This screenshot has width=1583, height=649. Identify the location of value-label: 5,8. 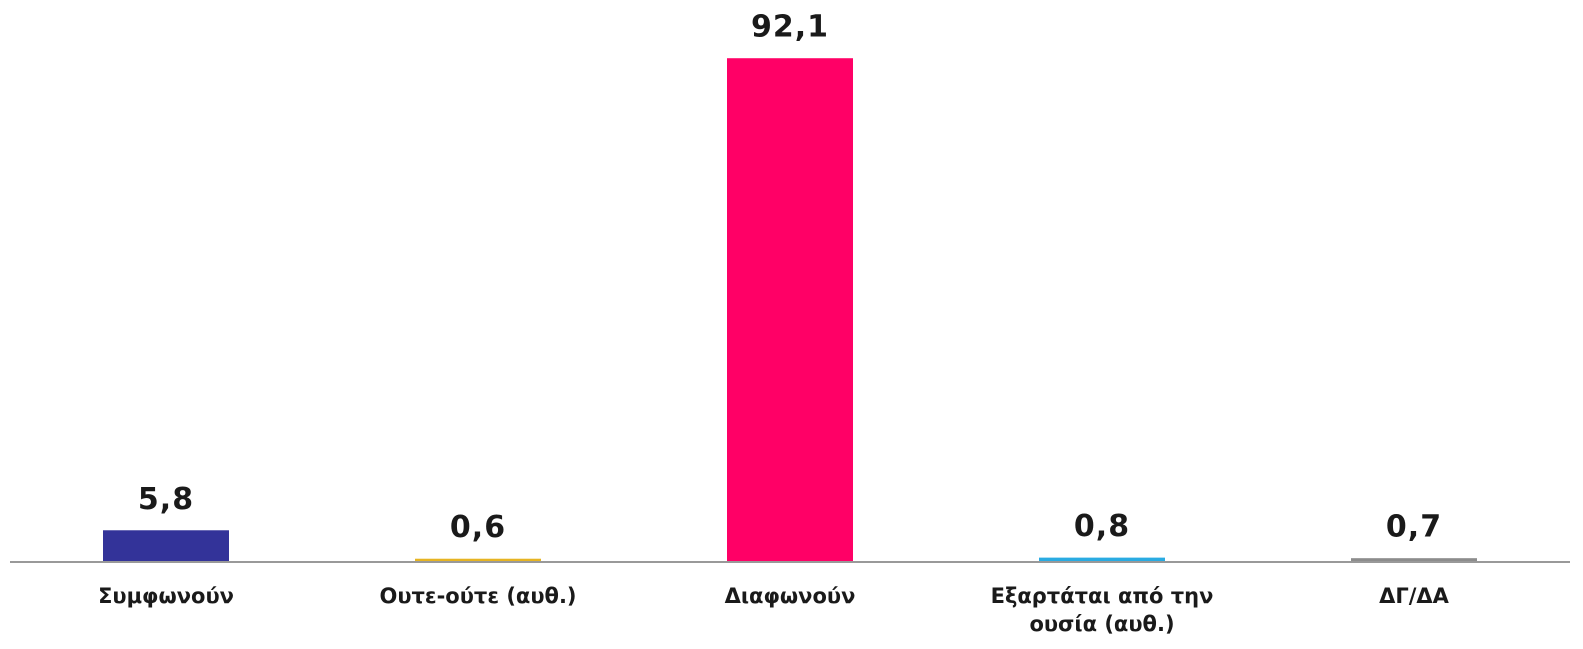
(166, 499).